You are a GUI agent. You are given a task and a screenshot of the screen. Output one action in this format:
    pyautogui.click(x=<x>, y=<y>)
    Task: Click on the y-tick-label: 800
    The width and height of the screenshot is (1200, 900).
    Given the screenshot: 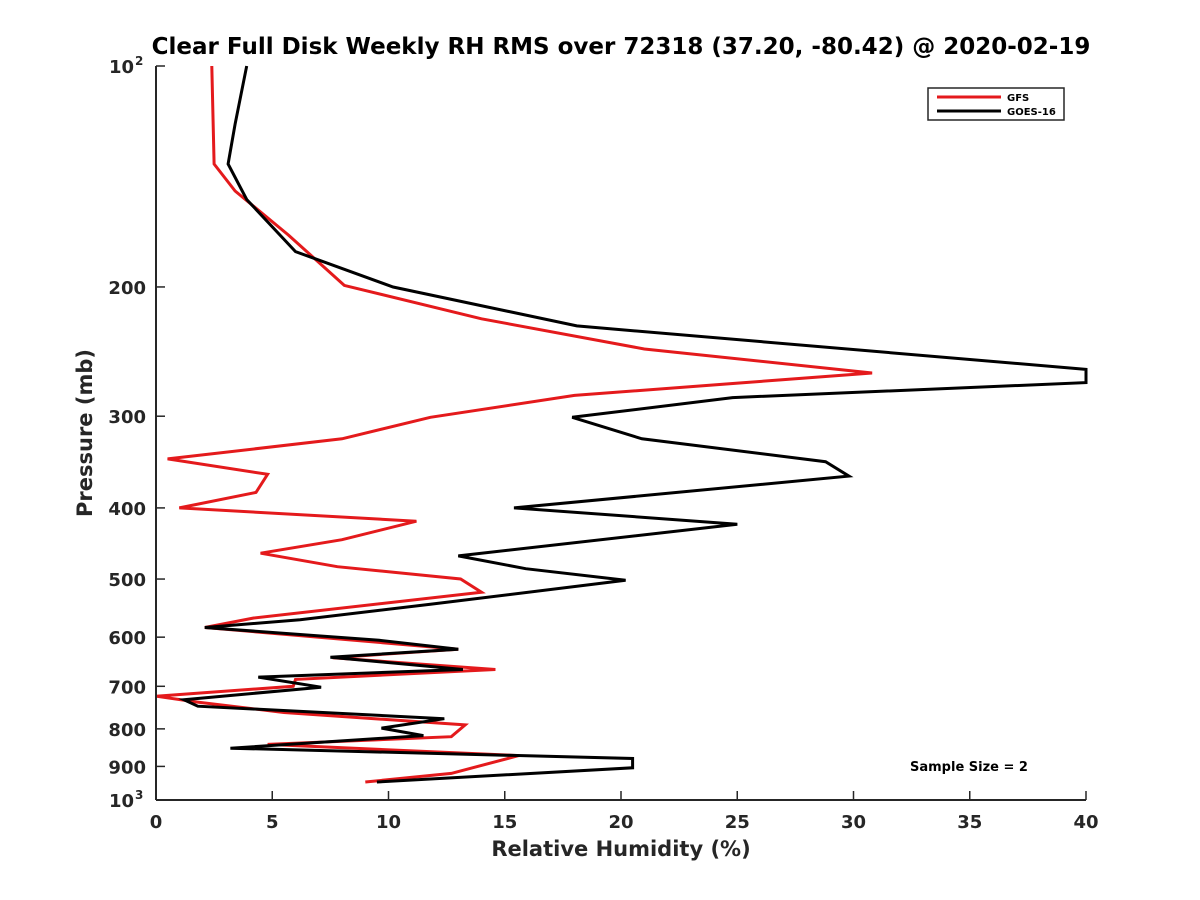 What is the action you would take?
    pyautogui.click(x=127, y=730)
    